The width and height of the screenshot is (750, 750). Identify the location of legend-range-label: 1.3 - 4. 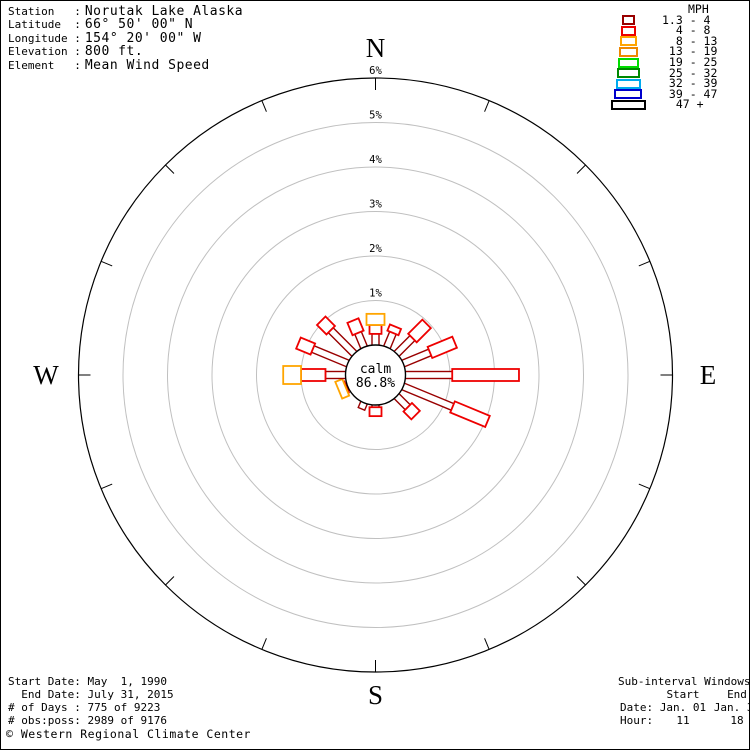
(686, 19).